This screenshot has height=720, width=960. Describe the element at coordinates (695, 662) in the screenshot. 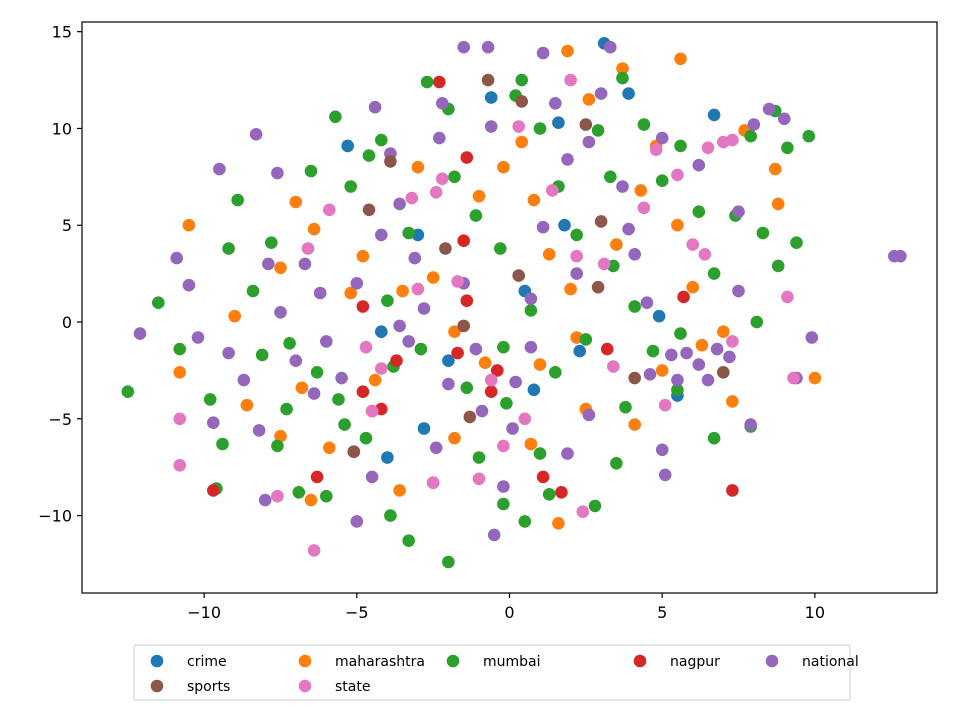

I see `legend-label-nagpur: nagpur` at that location.